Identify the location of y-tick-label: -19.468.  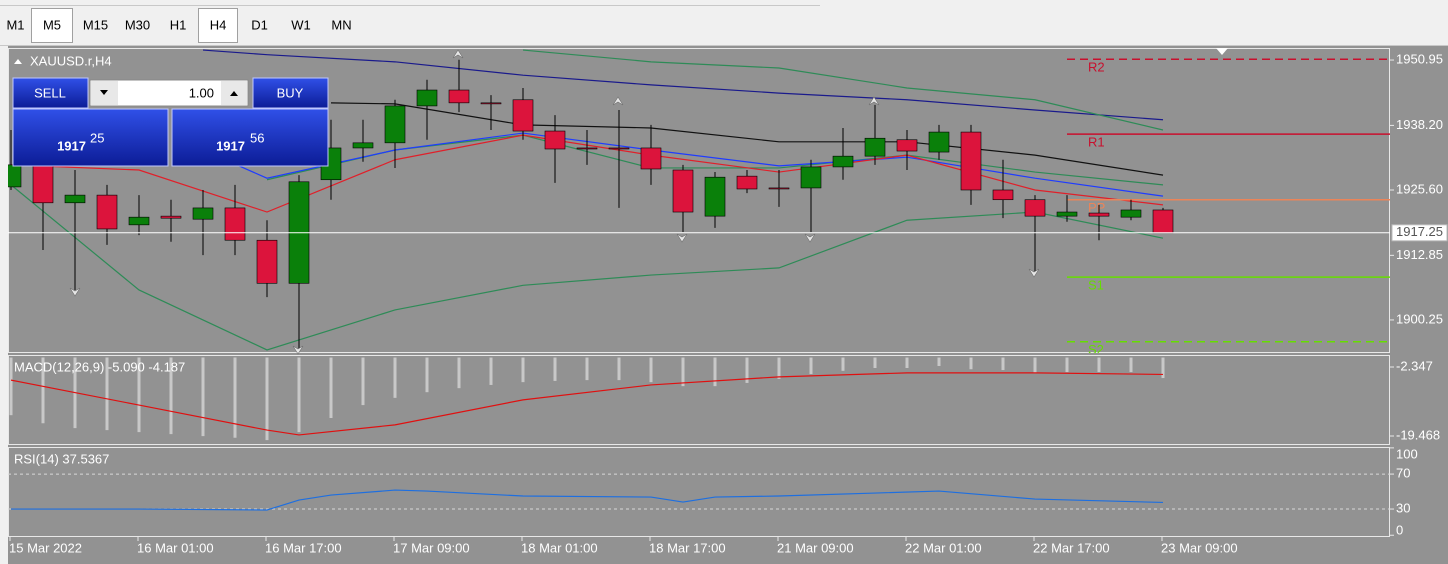
(1418, 434).